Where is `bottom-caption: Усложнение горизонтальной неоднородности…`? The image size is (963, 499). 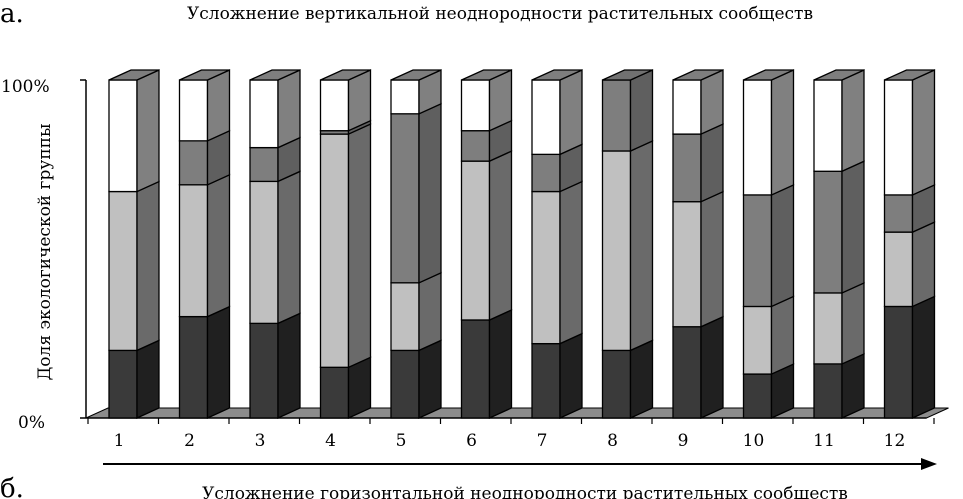 bottom-caption: Усложнение горизонтальной неоднородности… is located at coordinates (525, 491).